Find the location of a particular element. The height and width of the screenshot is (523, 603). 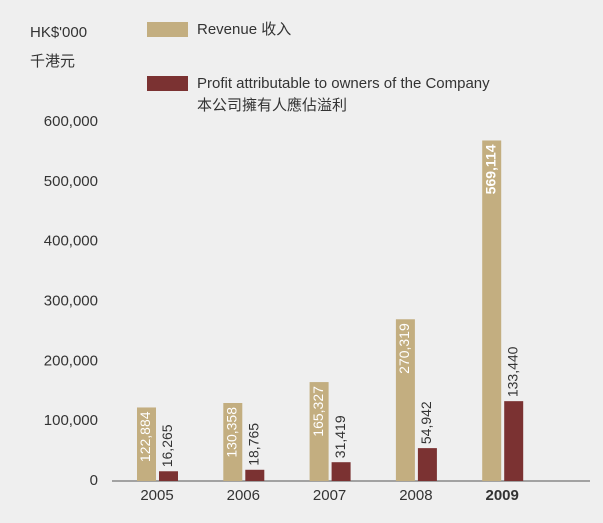

x-tick-label: 2005 is located at coordinates (156, 495).